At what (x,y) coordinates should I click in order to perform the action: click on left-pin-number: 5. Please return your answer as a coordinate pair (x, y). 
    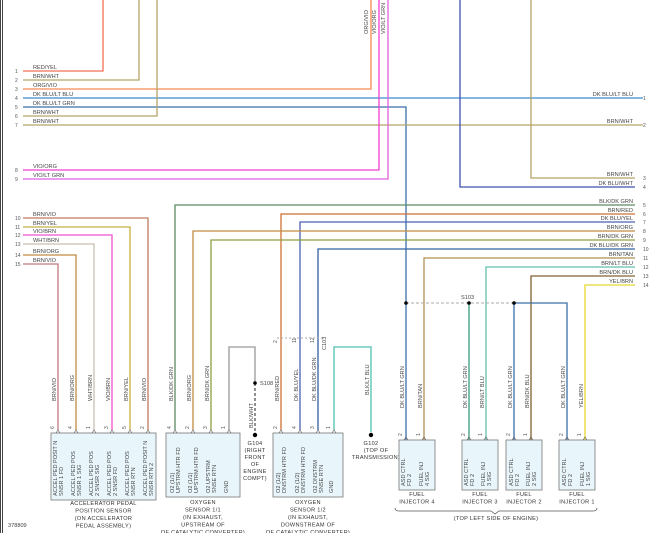
    Looking at the image, I should click on (16, 108).